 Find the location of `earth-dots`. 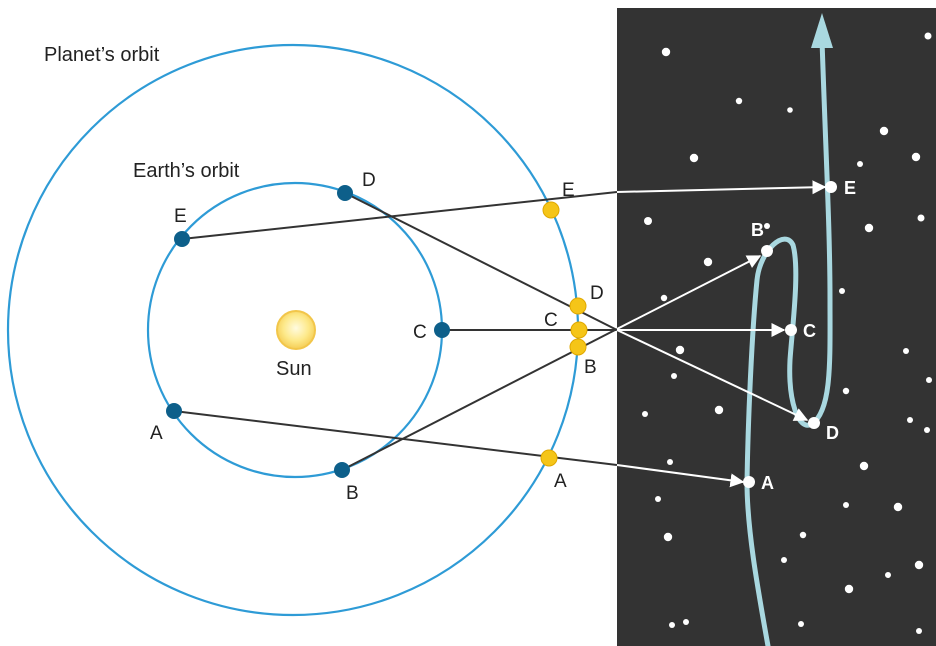

earth-dots is located at coordinates (308, 331).